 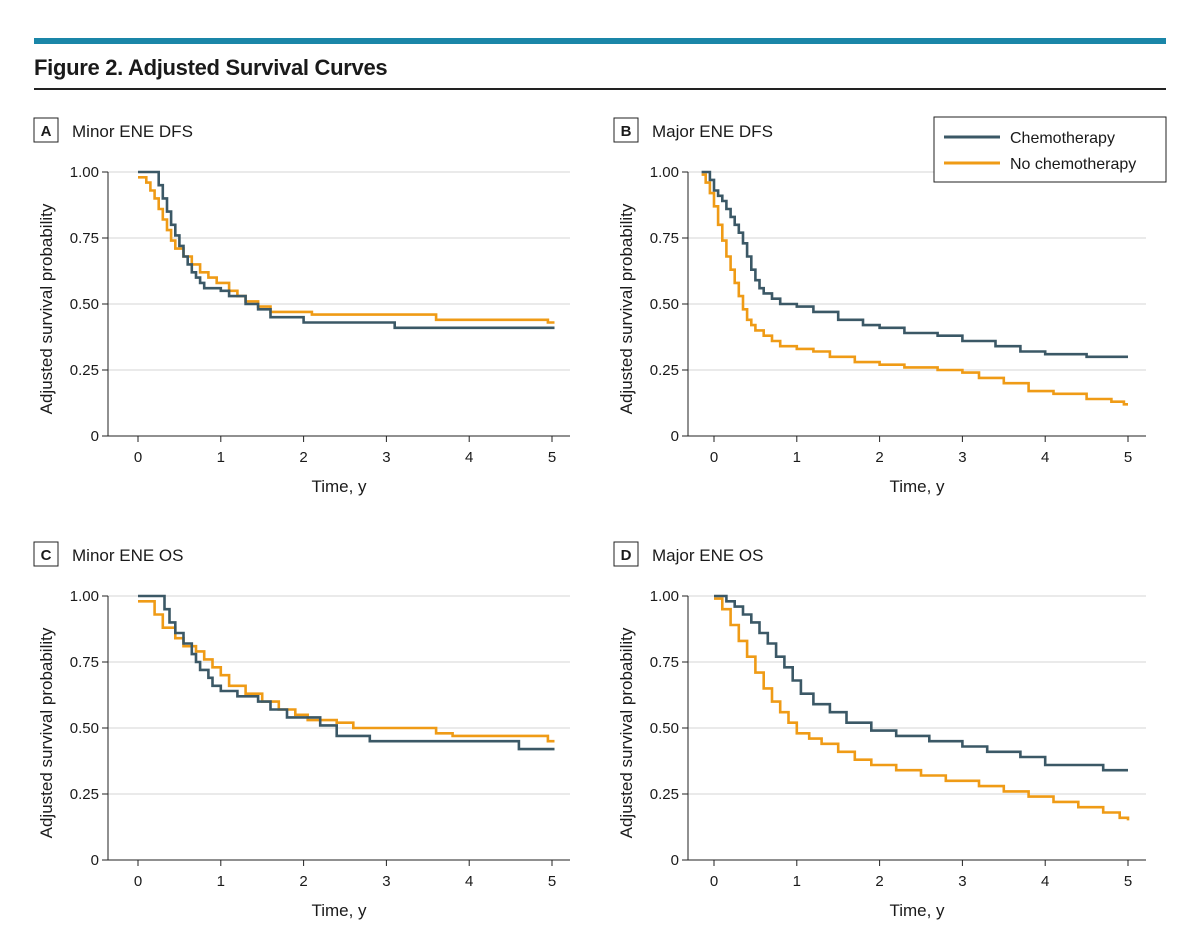 What do you see at coordinates (707, 555) in the screenshot?
I see `panel-title: Major ENE OS` at bounding box center [707, 555].